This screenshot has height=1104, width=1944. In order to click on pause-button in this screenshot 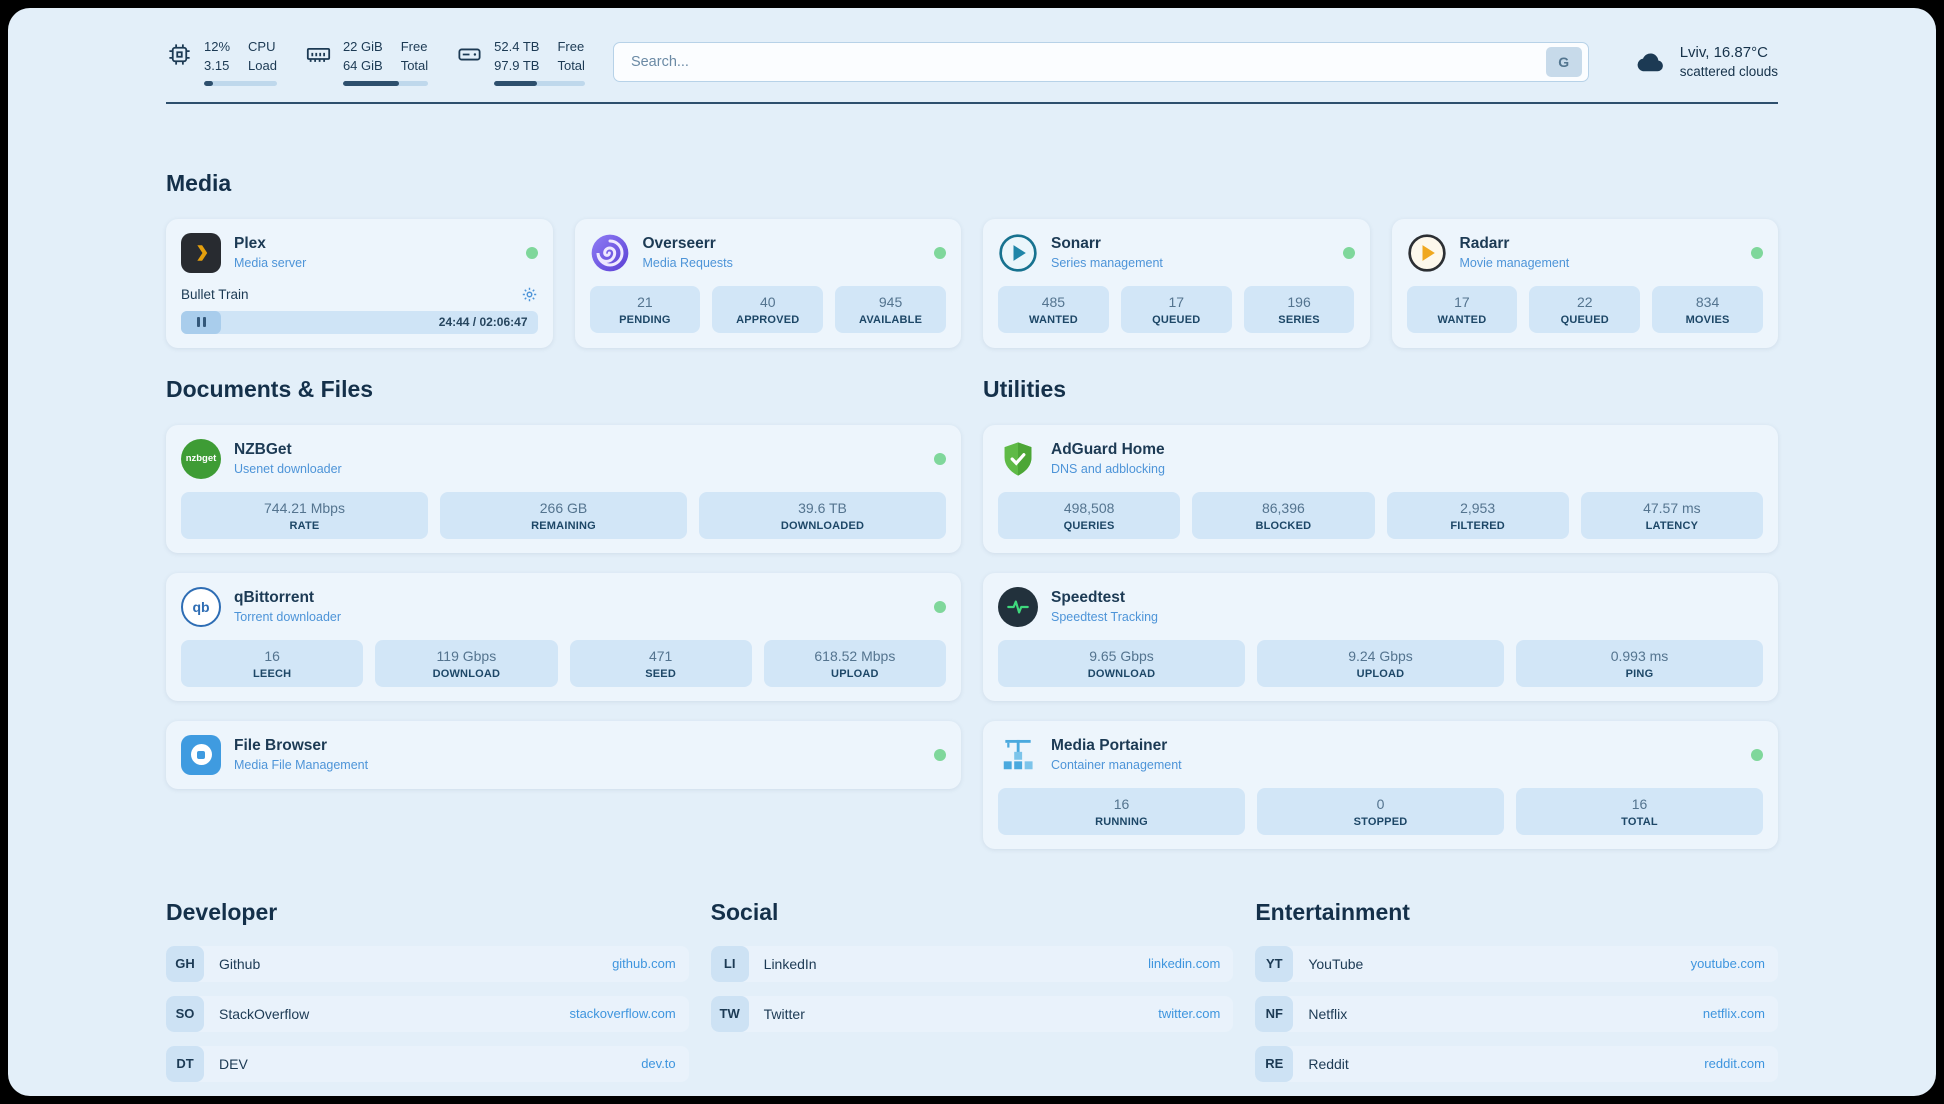, I will do `click(201, 322)`.